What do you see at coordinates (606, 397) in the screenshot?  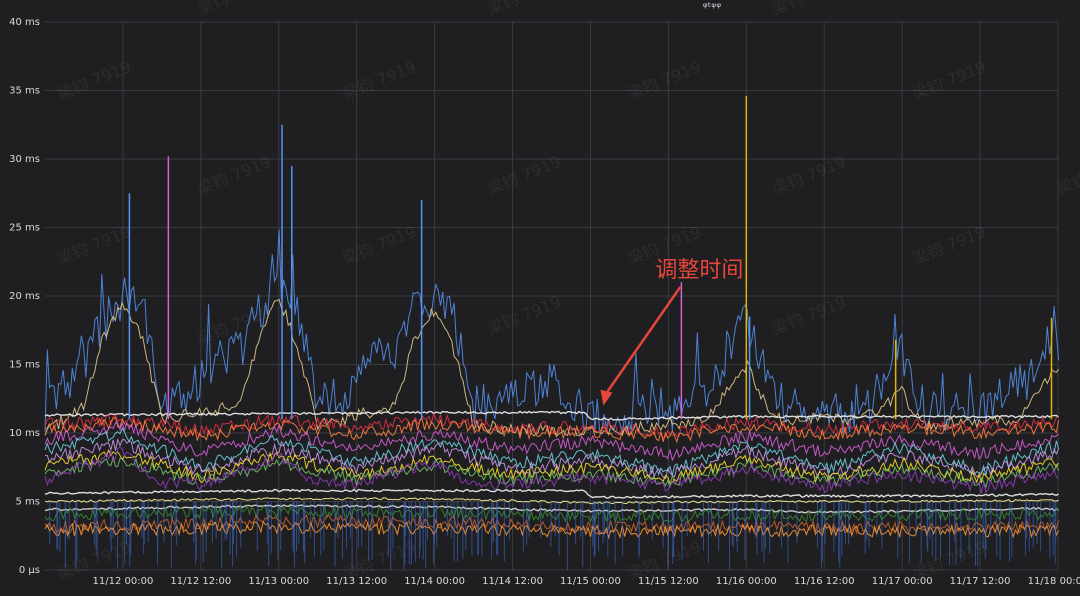 I see `annotation-arrow-head` at bounding box center [606, 397].